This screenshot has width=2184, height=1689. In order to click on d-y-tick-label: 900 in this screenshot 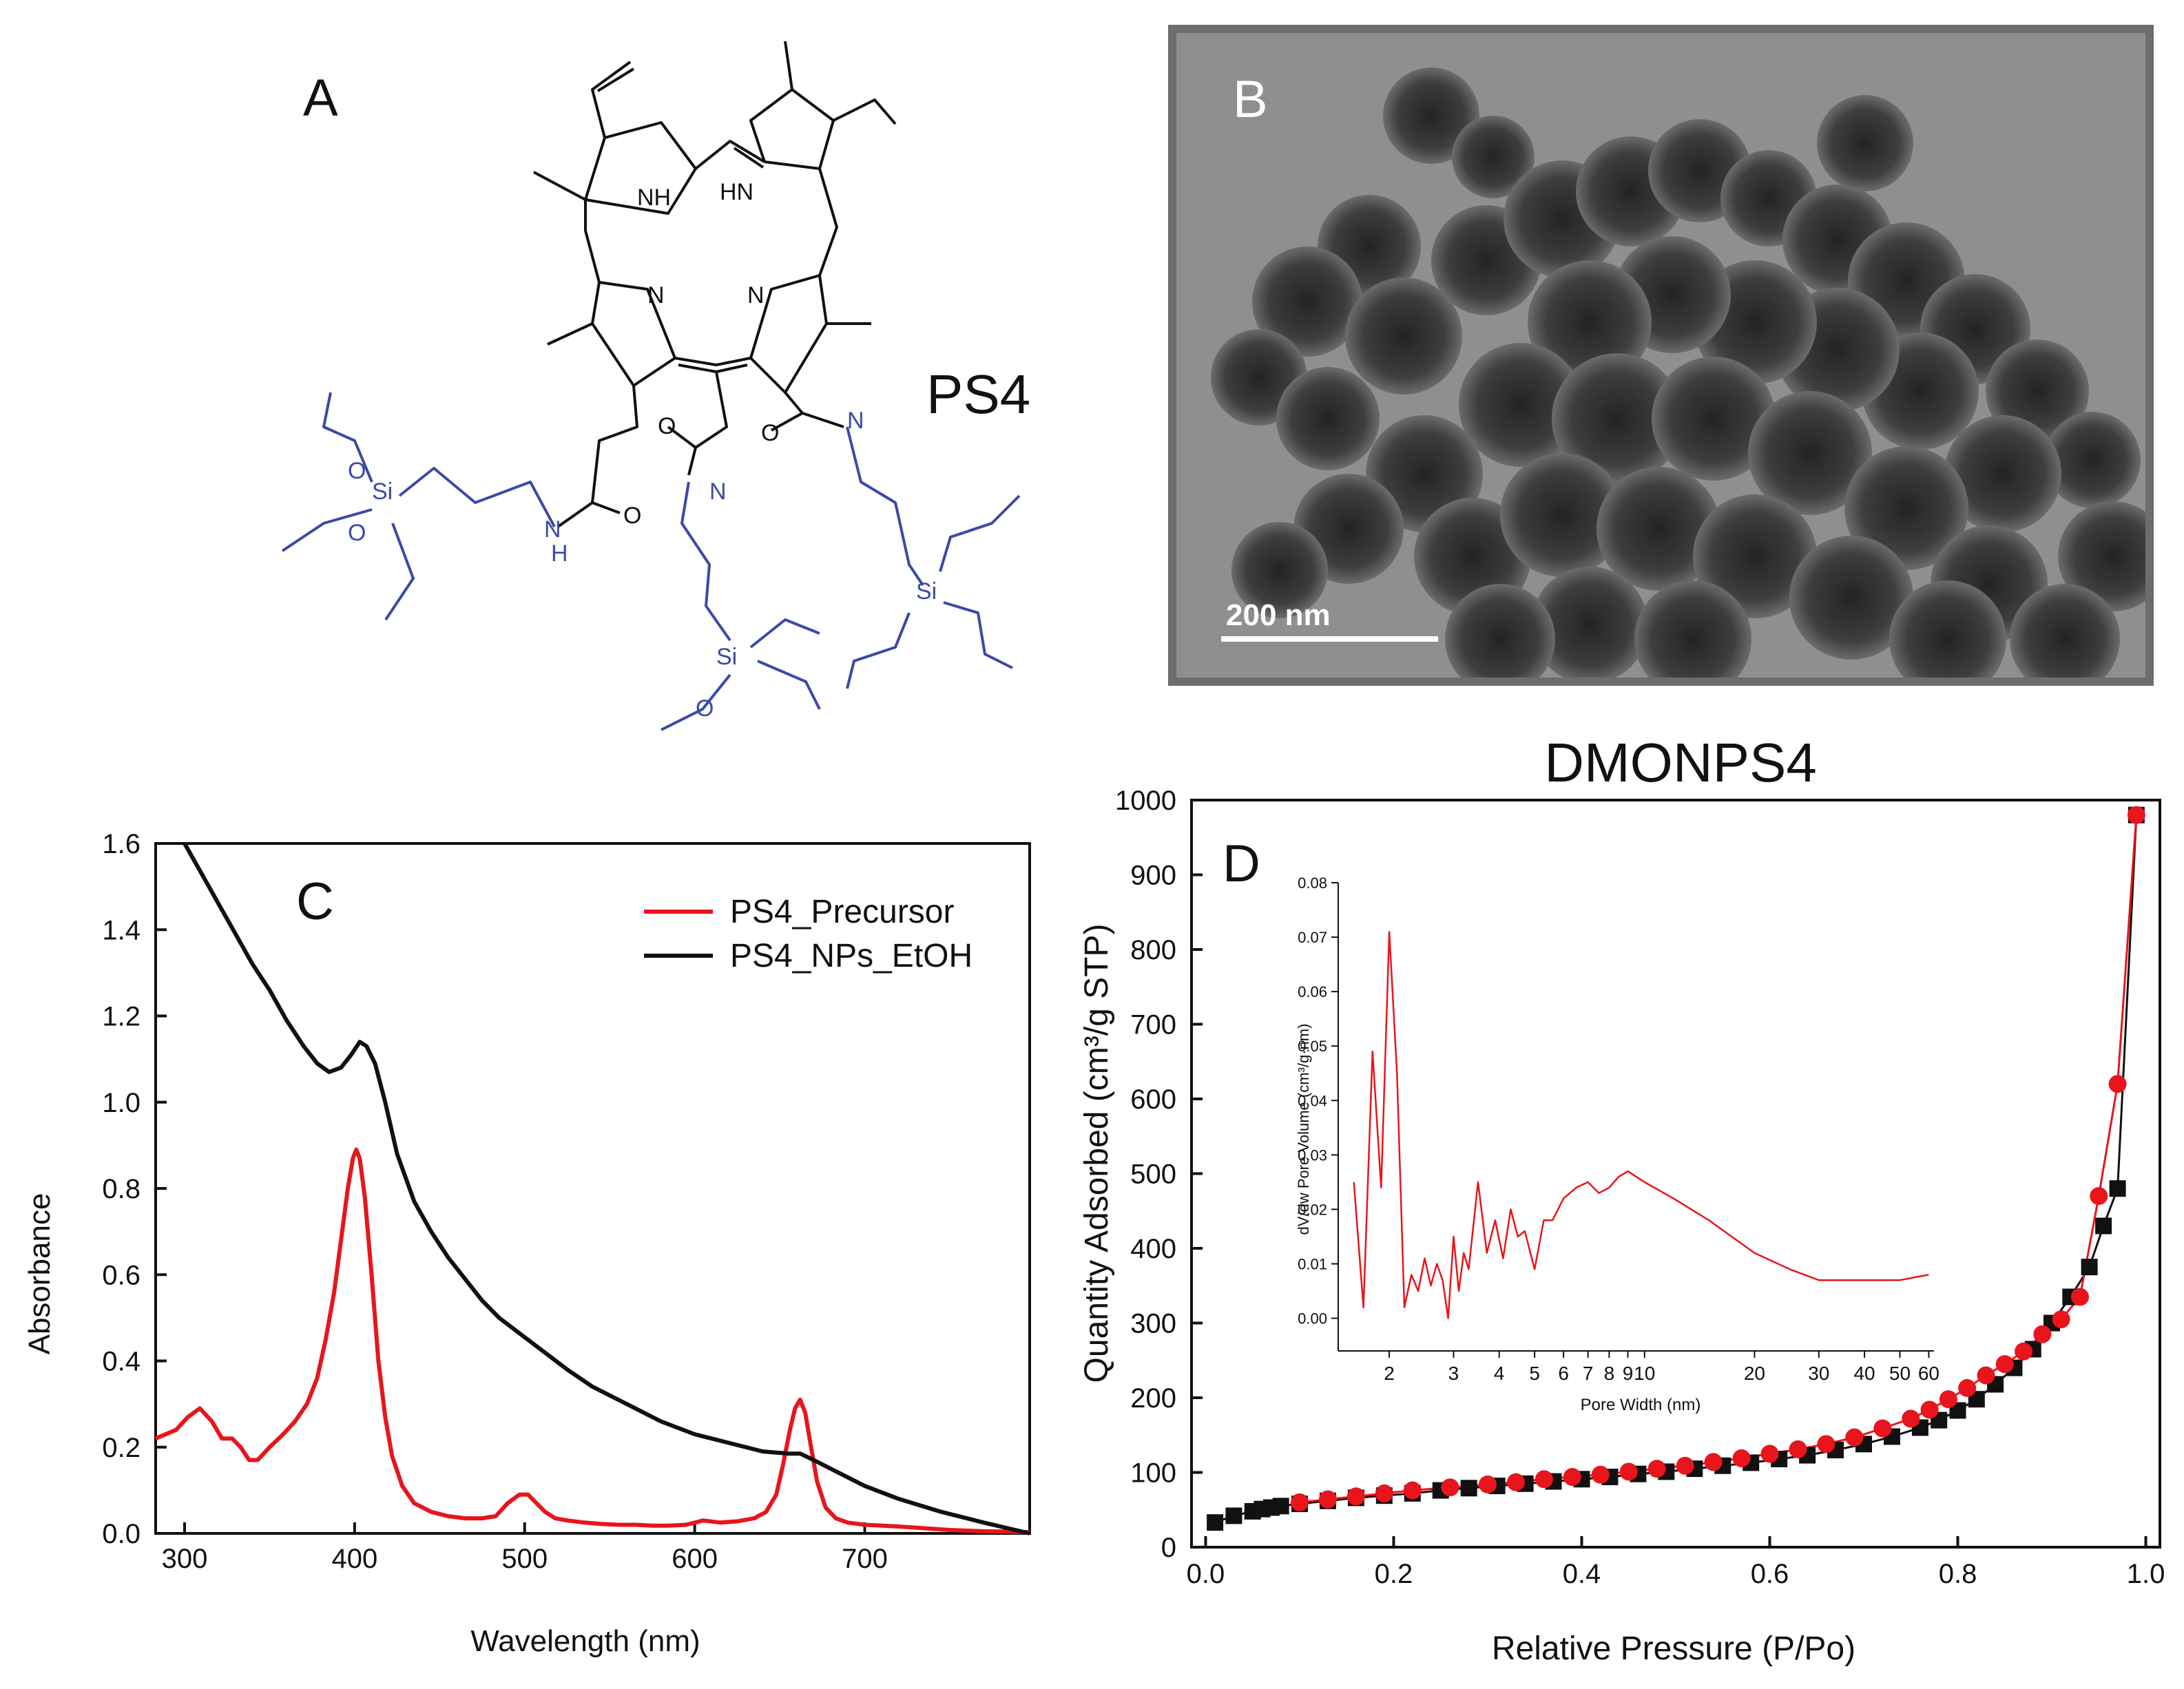, I will do `click(1153, 876)`.